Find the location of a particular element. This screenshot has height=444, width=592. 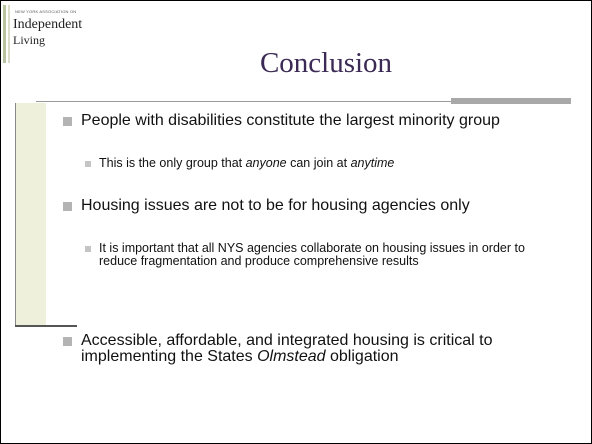

text-segment: anyone is located at coordinates (266, 163).